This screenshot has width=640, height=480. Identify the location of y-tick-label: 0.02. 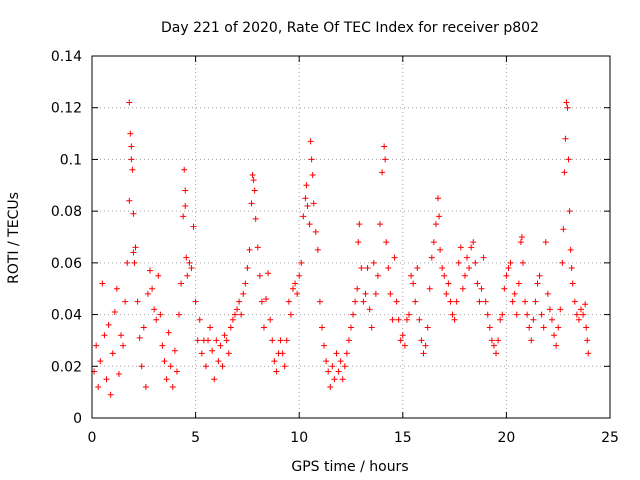
(66, 367).